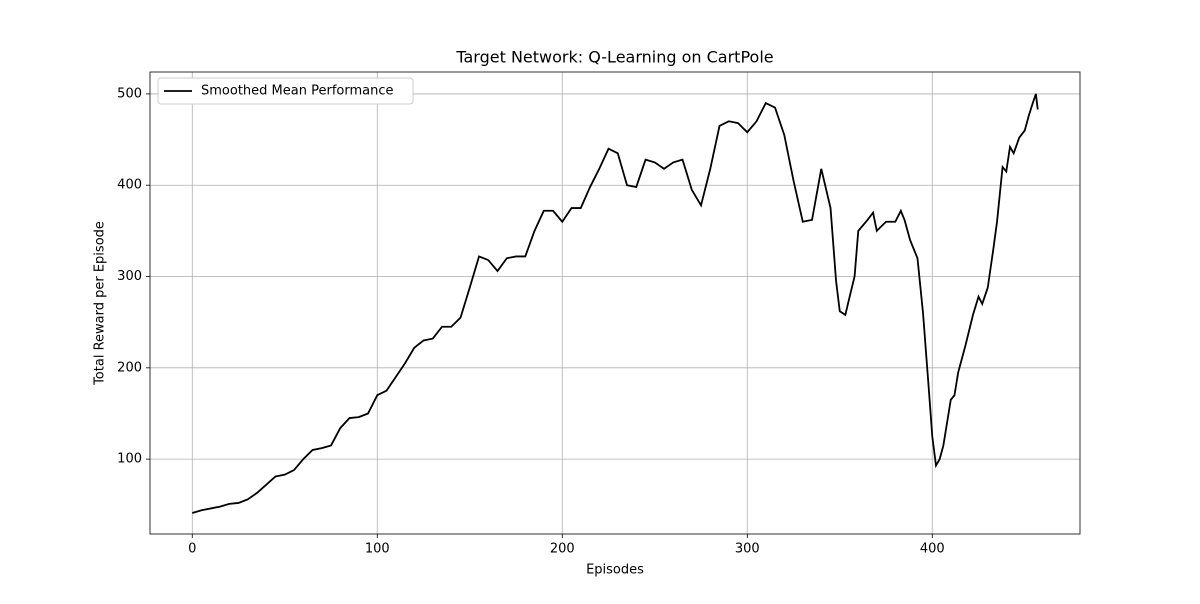  I want to click on x-tick-label: 400, so click(932, 549).